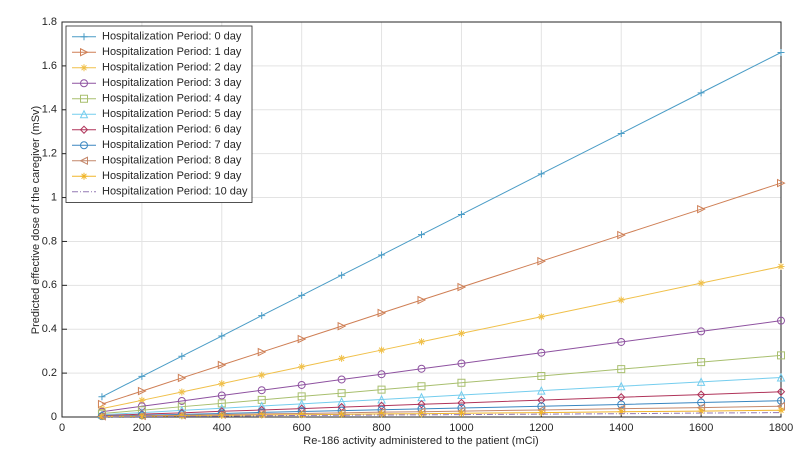 This screenshot has height=461, width=803. Describe the element at coordinates (49, 329) in the screenshot. I see `y-tick-label: 0.4` at that location.